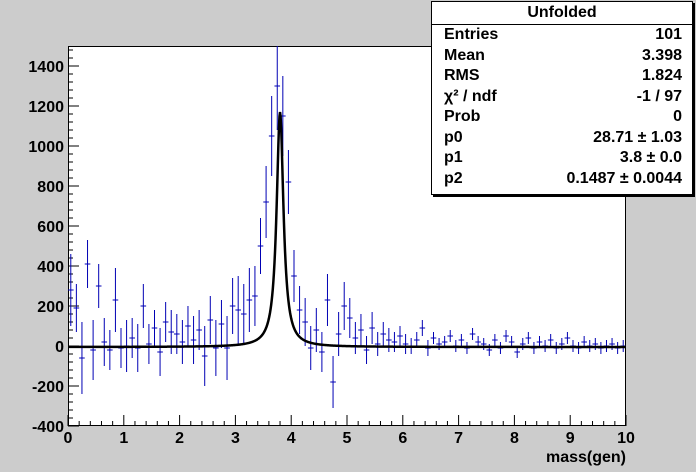  What do you see at coordinates (462, 116) in the screenshot?
I see `stats-label: Prob` at bounding box center [462, 116].